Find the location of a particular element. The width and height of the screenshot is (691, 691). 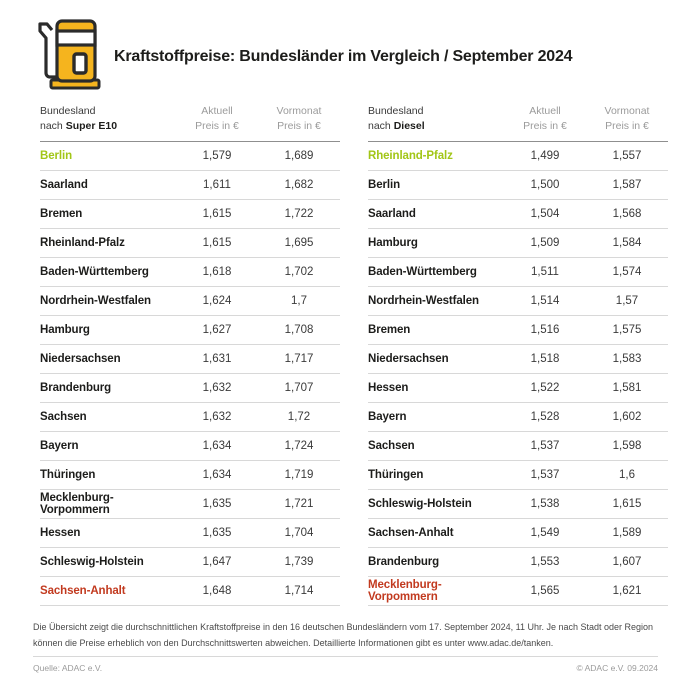

previous-price: 1,57 is located at coordinates (627, 301).